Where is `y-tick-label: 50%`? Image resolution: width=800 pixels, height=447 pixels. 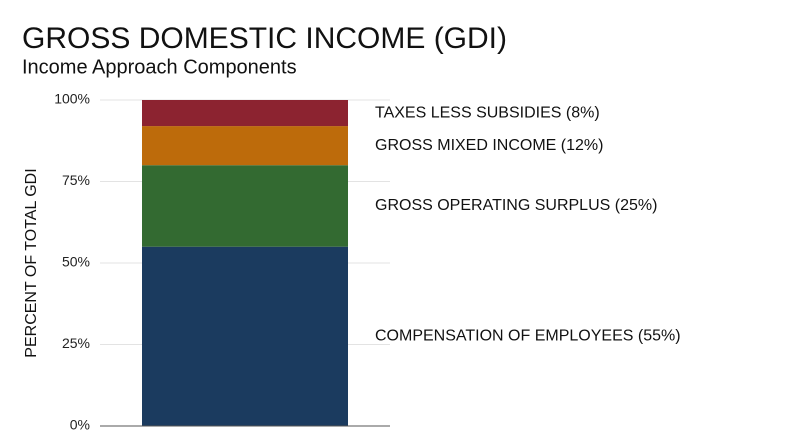
y-tick-label: 50% is located at coordinates (76, 262).